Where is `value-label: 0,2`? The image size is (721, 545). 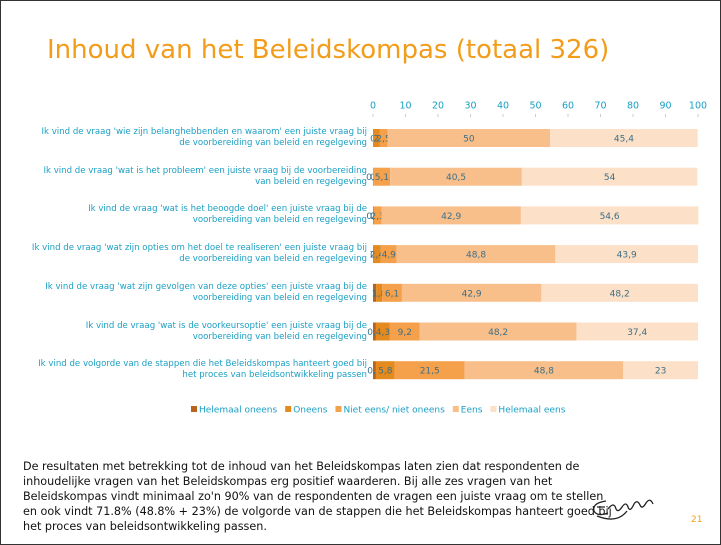
value-label: 0,2 is located at coordinates (373, 178).